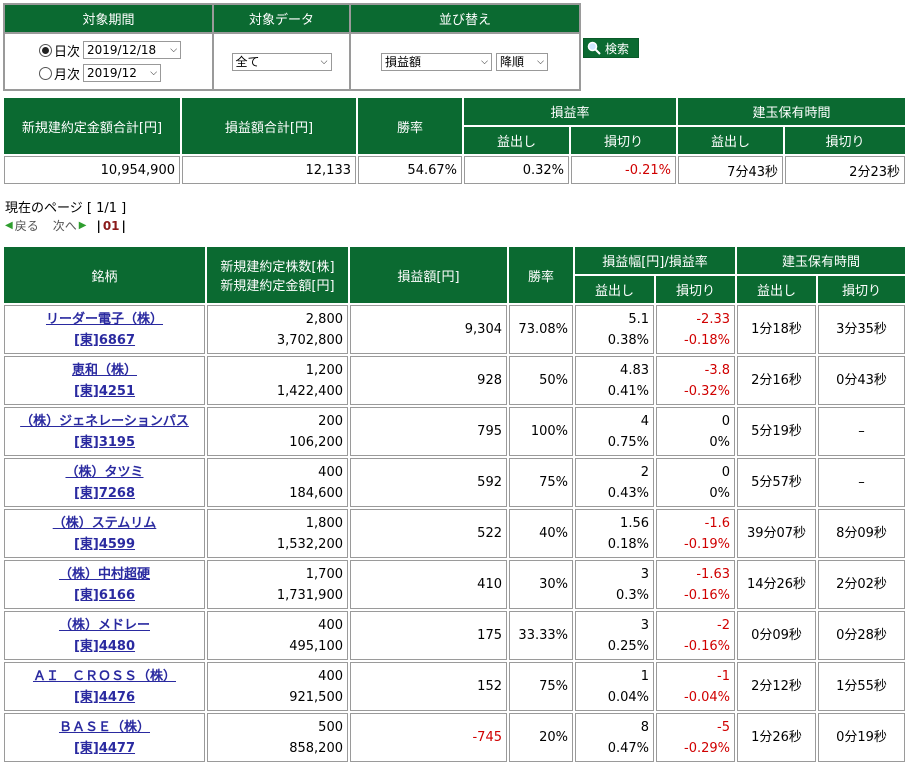  What do you see at coordinates (92, 126) in the screenshot?
I see `summary-total-amount-header: 新規建約定金額合計[円]` at bounding box center [92, 126].